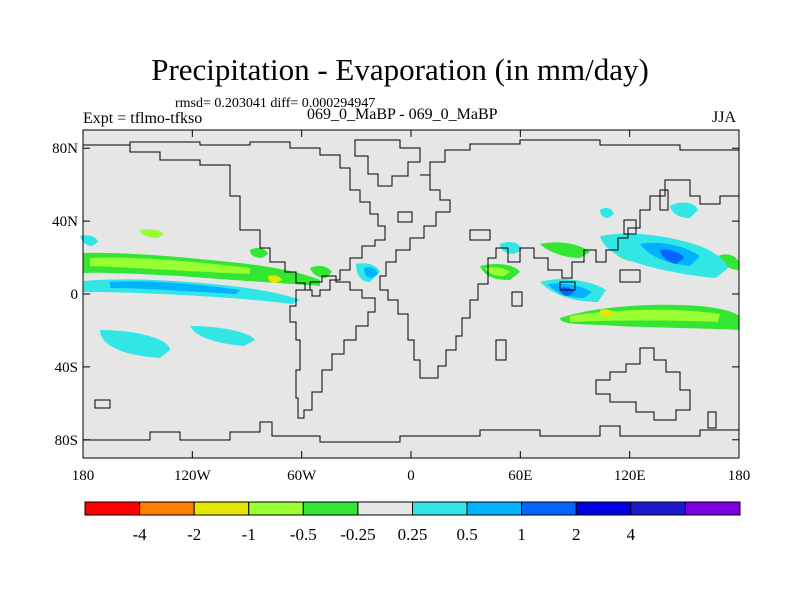 The image size is (800, 600). I want to click on colorbar-label: -0.25, so click(357, 534).